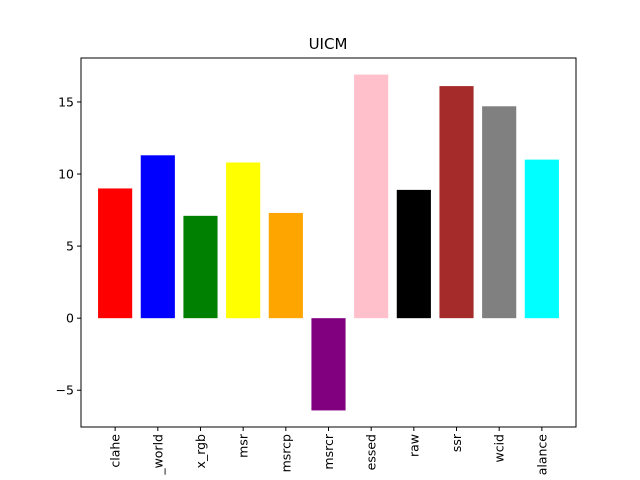 The image size is (640, 480). Describe the element at coordinates (456, 202) in the screenshot. I see `bar-ssr` at that location.